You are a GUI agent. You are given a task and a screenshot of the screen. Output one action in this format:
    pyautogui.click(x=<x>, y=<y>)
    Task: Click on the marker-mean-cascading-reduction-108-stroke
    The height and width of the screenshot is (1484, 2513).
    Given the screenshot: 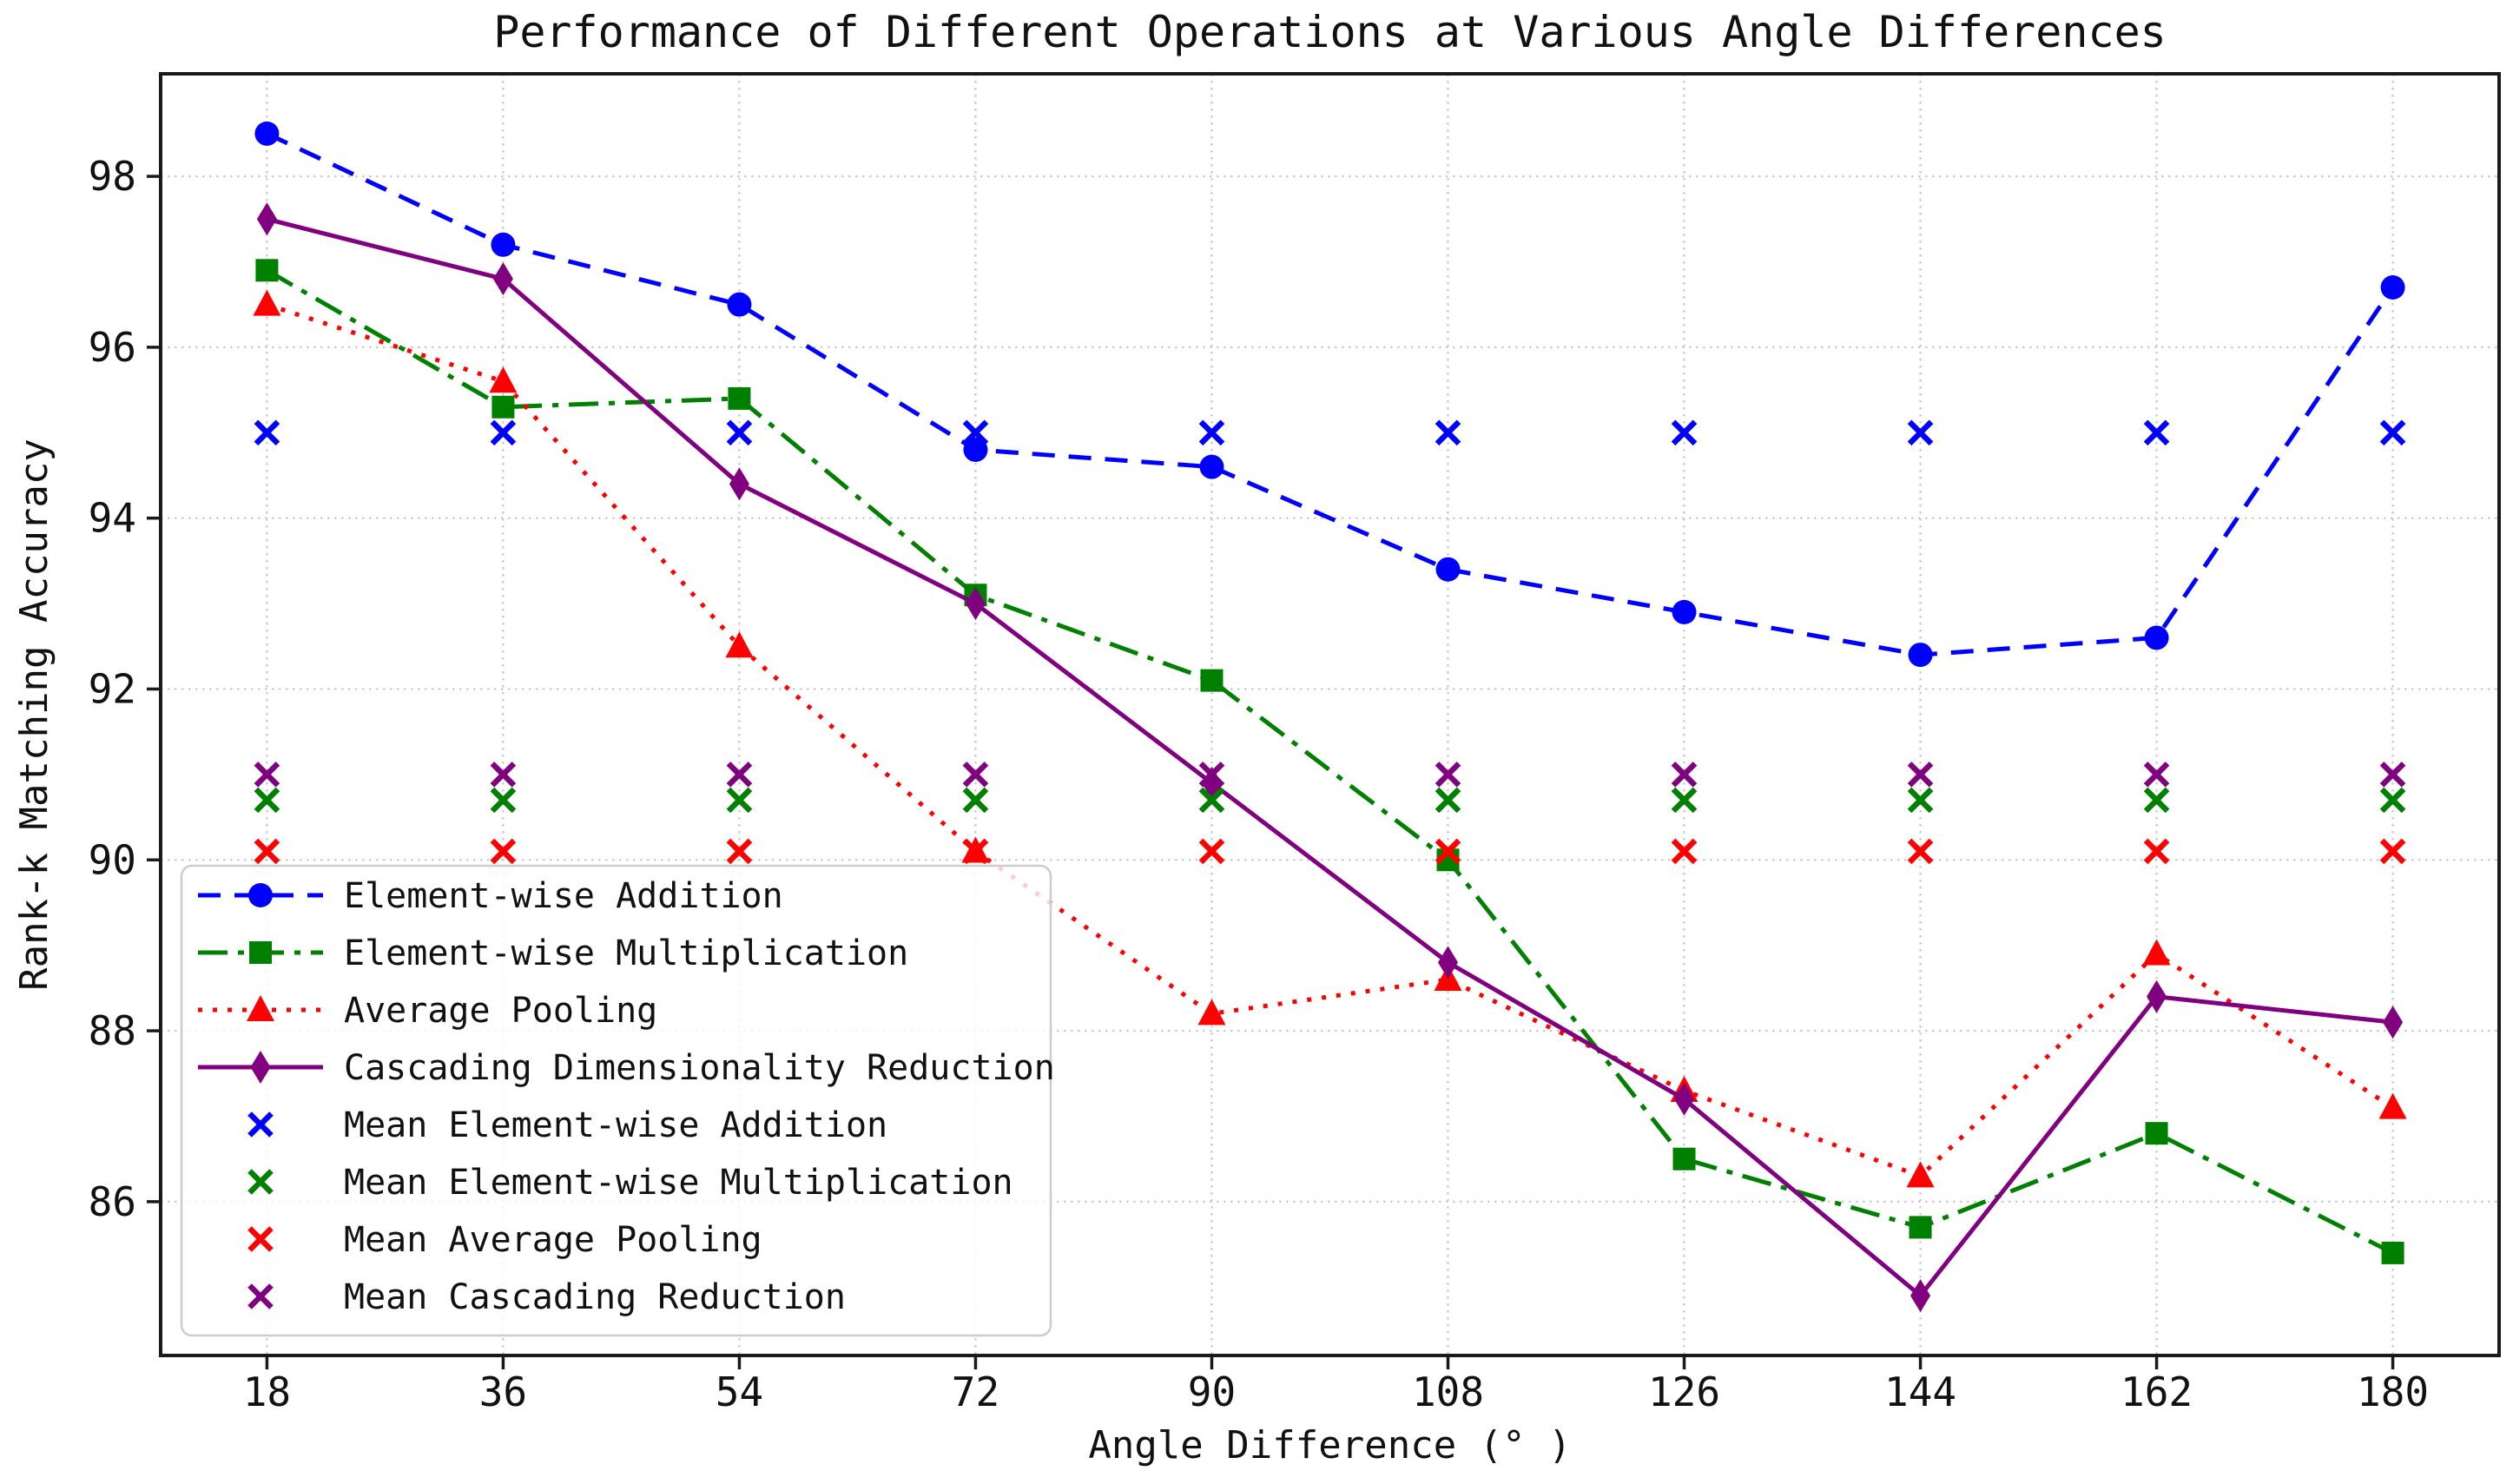 What is the action you would take?
    pyautogui.click(x=1448, y=775)
    